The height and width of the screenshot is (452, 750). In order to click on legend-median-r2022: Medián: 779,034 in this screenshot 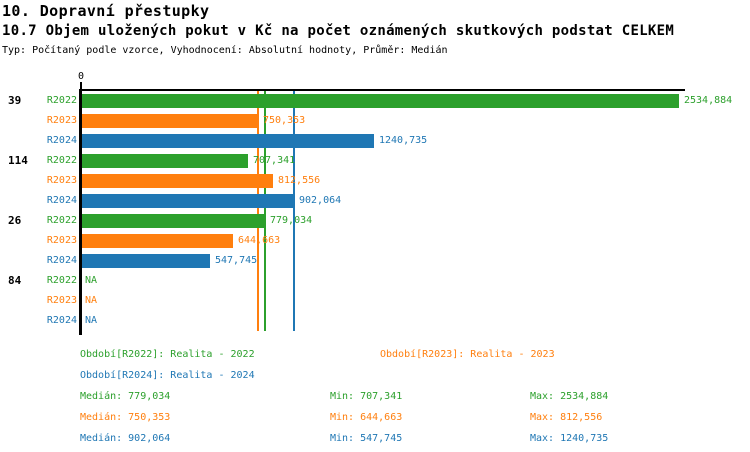, I will do `click(125, 396)`.